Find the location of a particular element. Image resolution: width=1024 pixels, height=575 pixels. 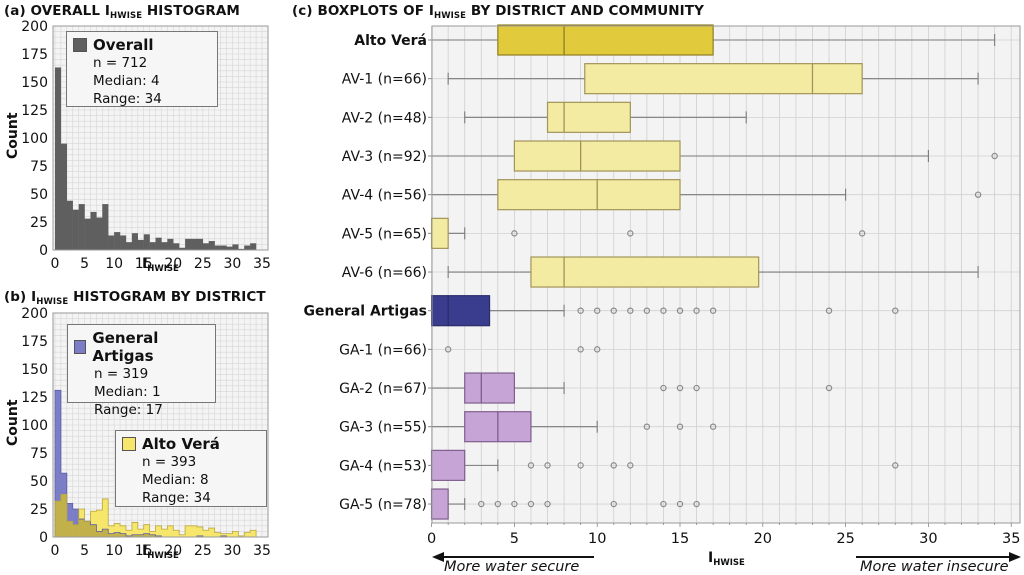

x-tick-label: 35 is located at coordinates (262, 264).